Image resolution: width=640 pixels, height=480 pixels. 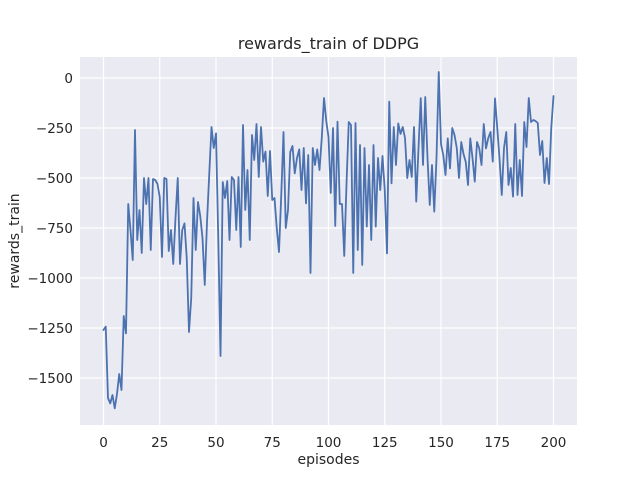 I want to click on x-tick-labels: 0 25 50 75 100 125 150 175 200, so click(x=332, y=443).